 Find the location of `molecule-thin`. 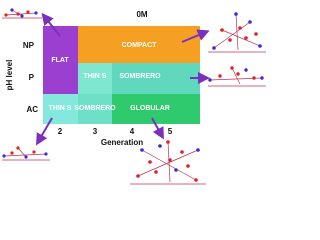

molecule-thin is located at coordinates (26, 153).